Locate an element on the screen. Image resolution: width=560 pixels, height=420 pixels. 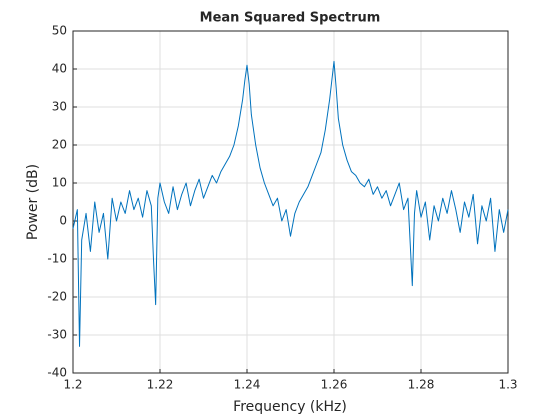
chart-title: Mean Squared Spectrum is located at coordinates (290, 18).